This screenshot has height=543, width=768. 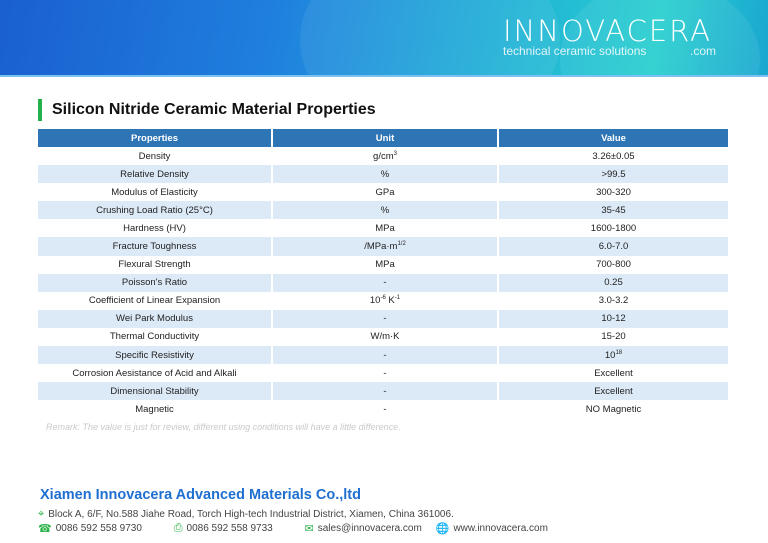 I want to click on table-row: Crushing Load Ratio (25°C)% 35-45, so click(x=383, y=210).